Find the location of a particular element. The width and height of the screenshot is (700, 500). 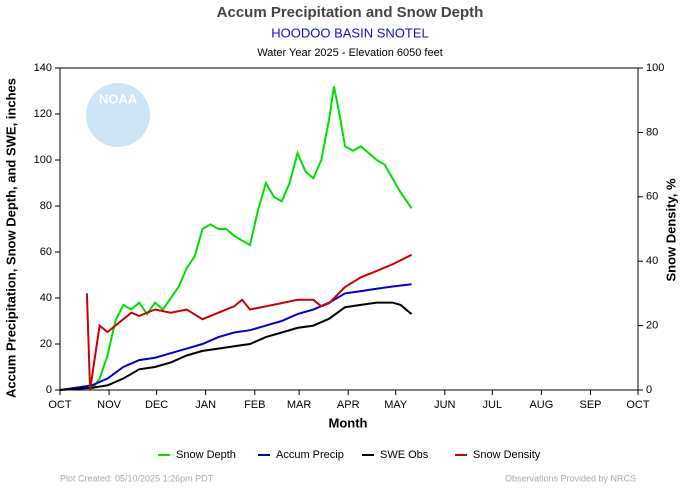

y-tick-label: 60 is located at coordinates (46, 252).